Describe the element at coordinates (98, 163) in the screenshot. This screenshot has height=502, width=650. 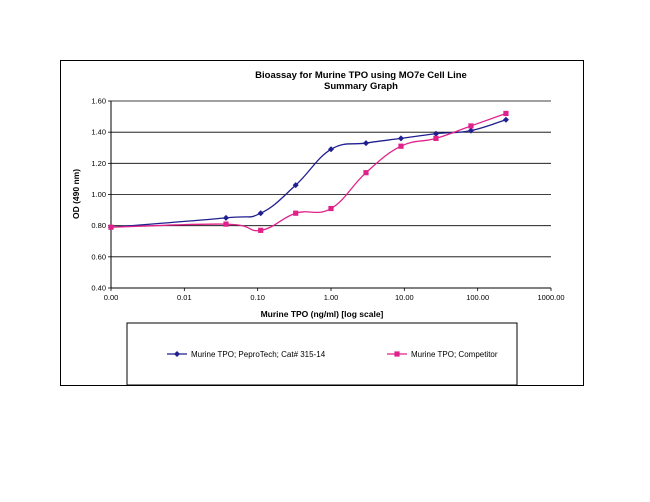
I see `y-tick-label: 1.20` at that location.